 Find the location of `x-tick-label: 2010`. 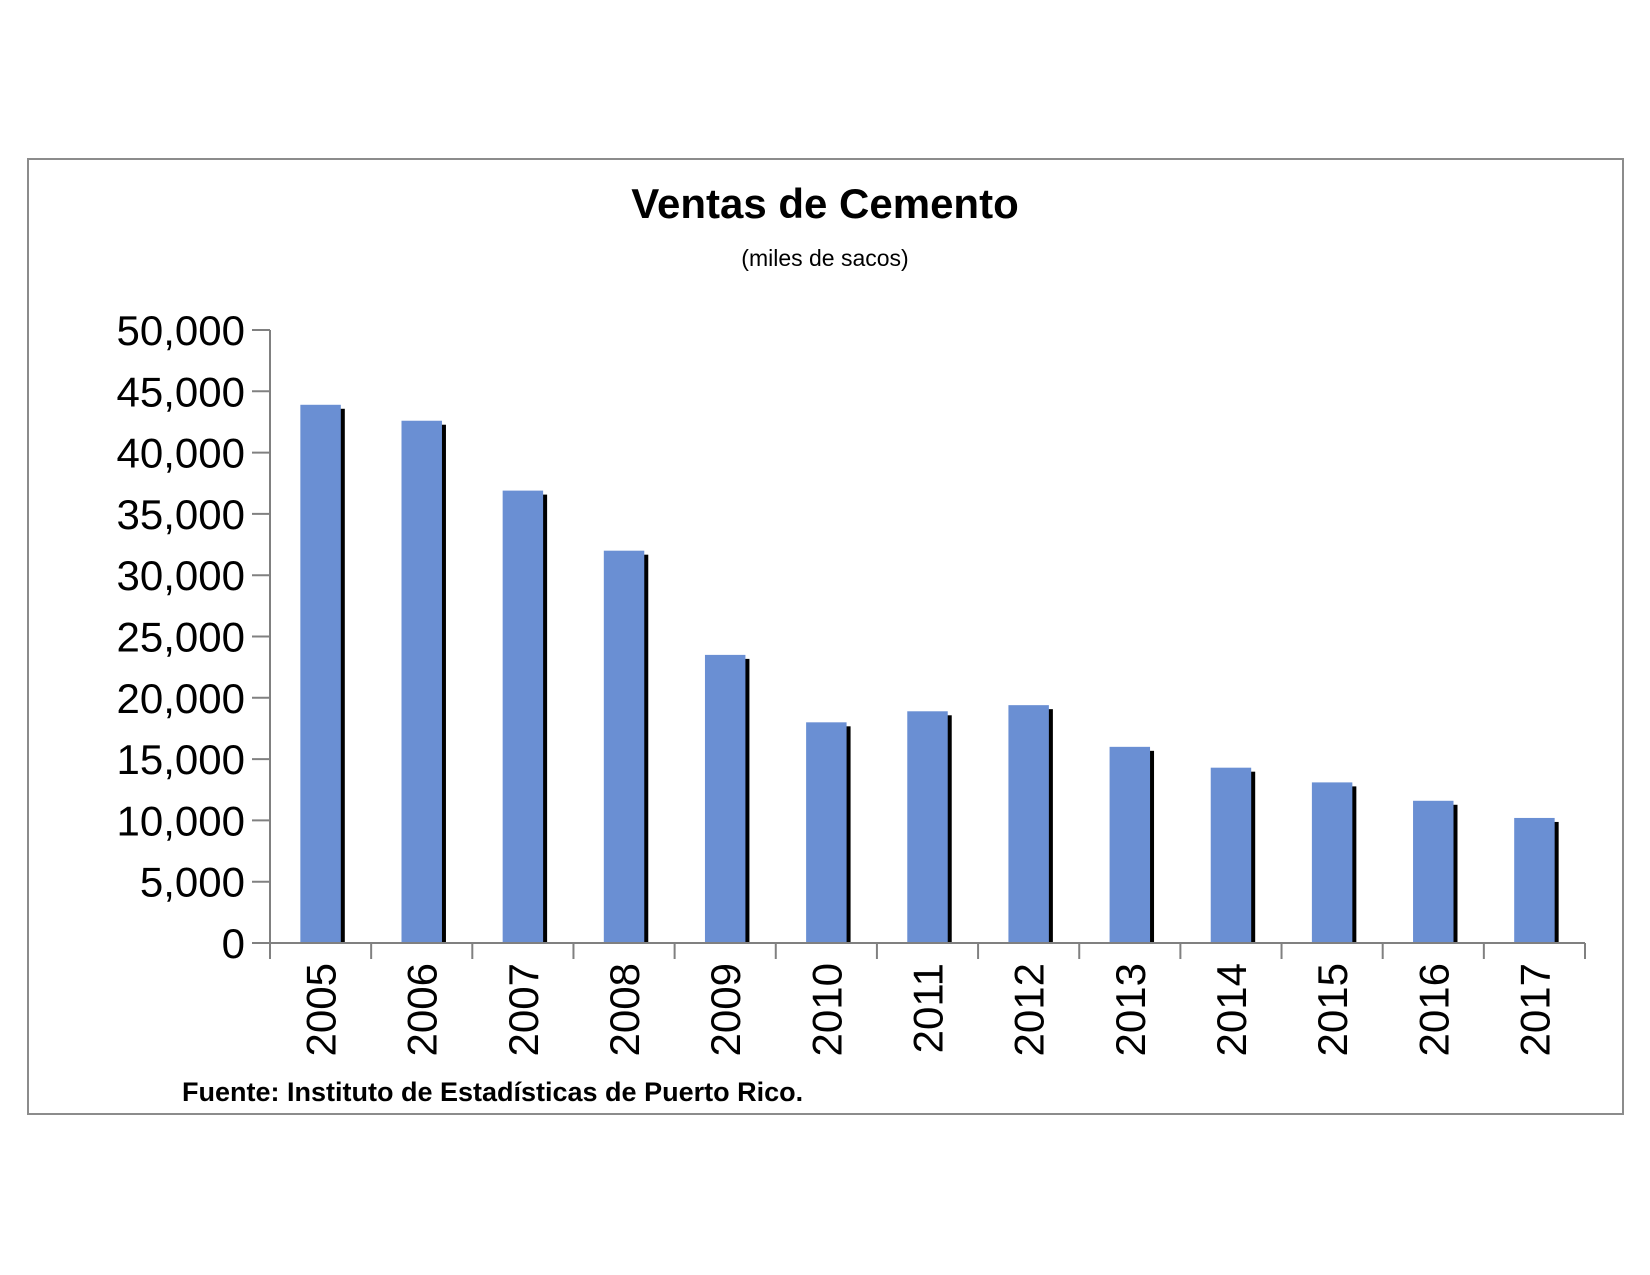

x-tick-label: 2010 is located at coordinates (826, 1009).